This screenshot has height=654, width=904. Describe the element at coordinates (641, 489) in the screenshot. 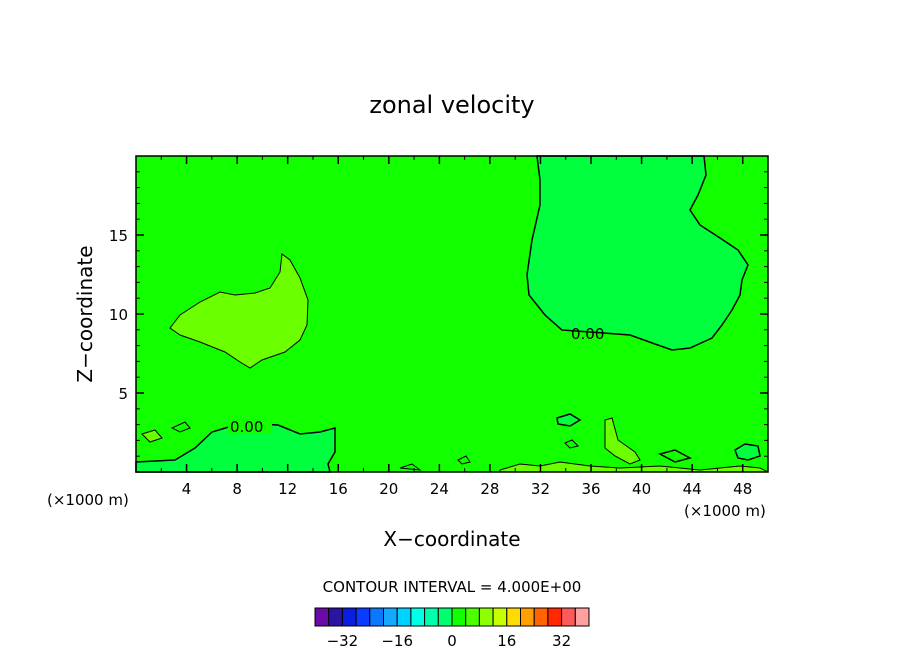

I see `x-tick-label: 40` at that location.